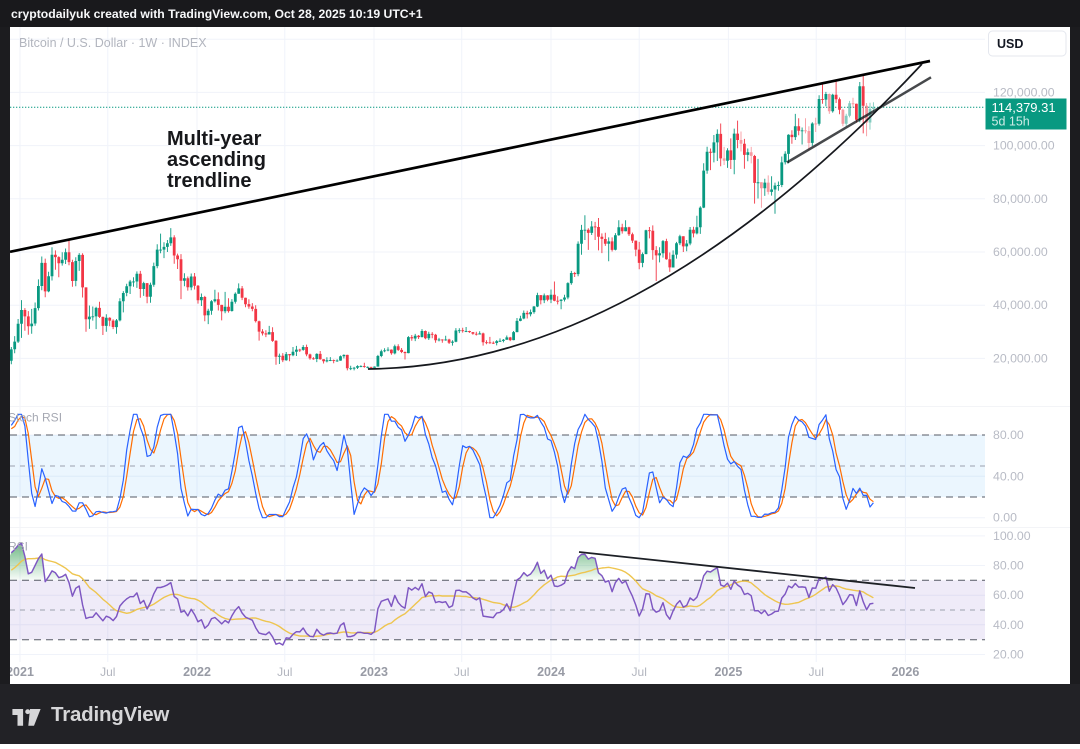  What do you see at coordinates (1024, 92) in the screenshot?
I see `svg-text: 120,000.00` at bounding box center [1024, 92].